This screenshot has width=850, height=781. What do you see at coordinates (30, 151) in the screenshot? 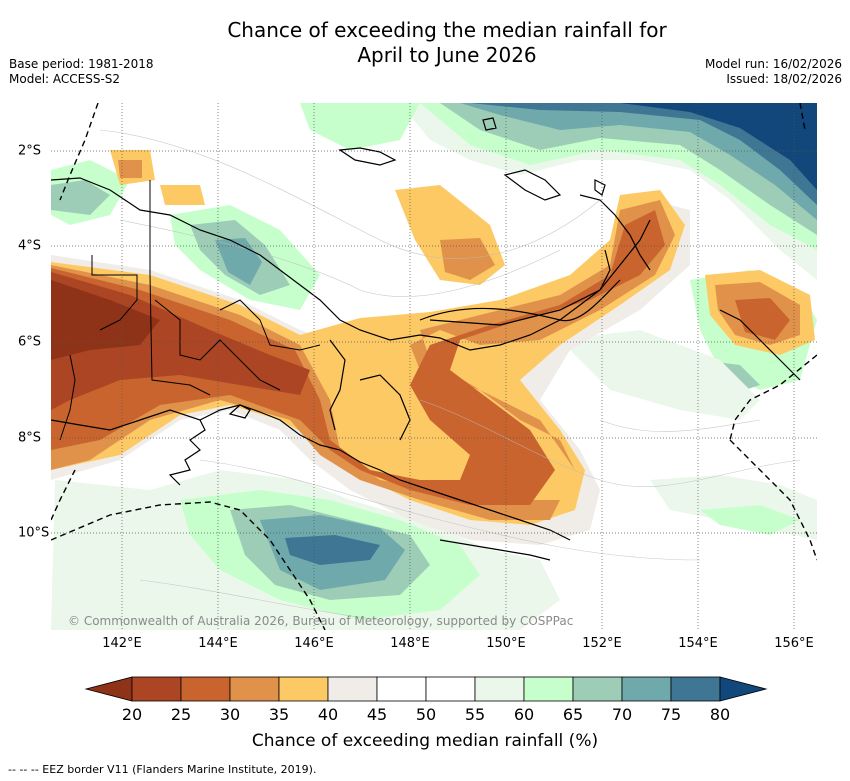
I see `lat-label-2s: 2°S` at bounding box center [30, 151].